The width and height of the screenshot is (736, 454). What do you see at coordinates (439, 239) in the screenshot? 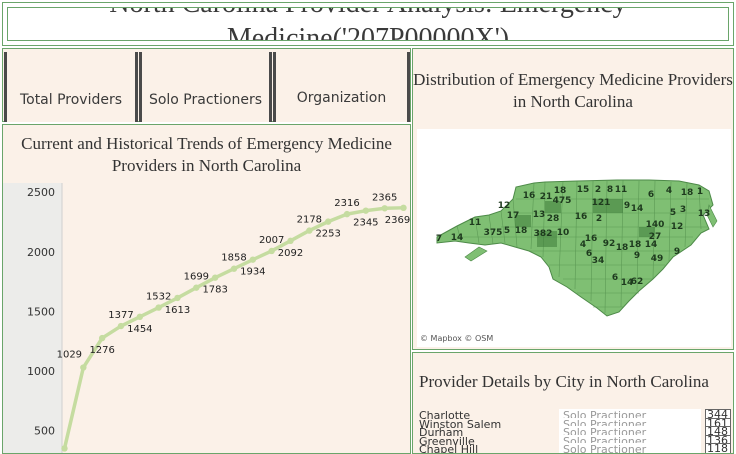
I see `county-count-label: 7` at bounding box center [439, 239].